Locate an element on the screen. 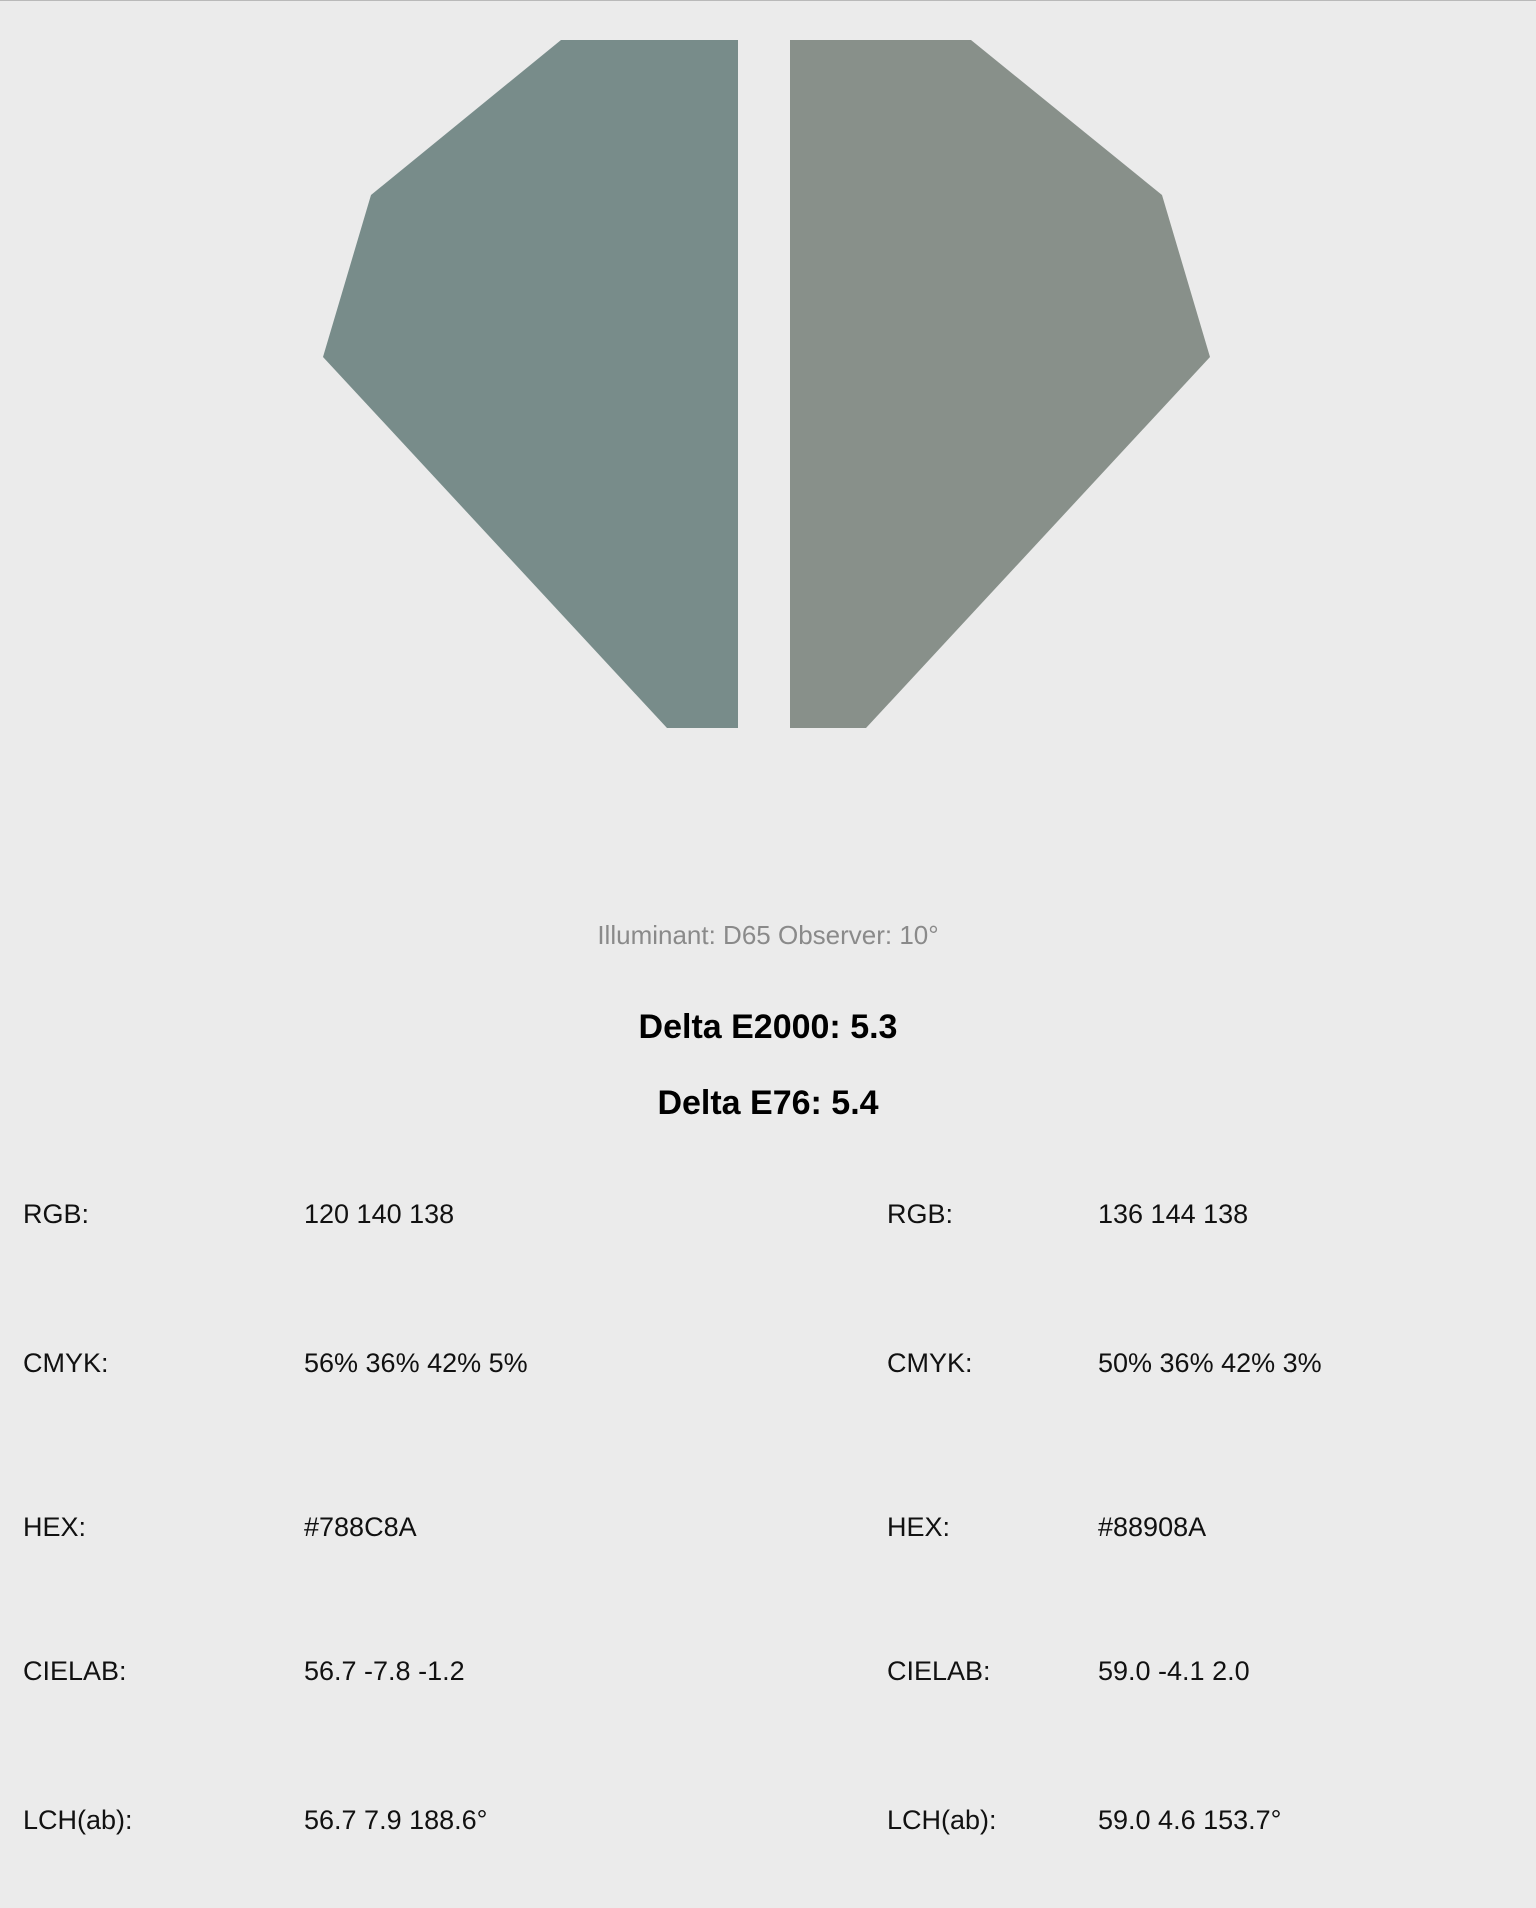 Image resolution: width=1536 pixels, height=1908 pixels. right-rgb-label: RGB: is located at coordinates (920, 1214).